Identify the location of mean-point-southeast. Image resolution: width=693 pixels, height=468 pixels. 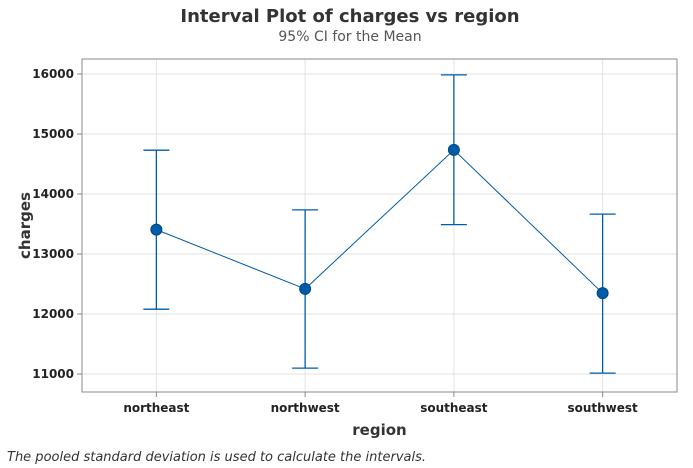
(453, 149).